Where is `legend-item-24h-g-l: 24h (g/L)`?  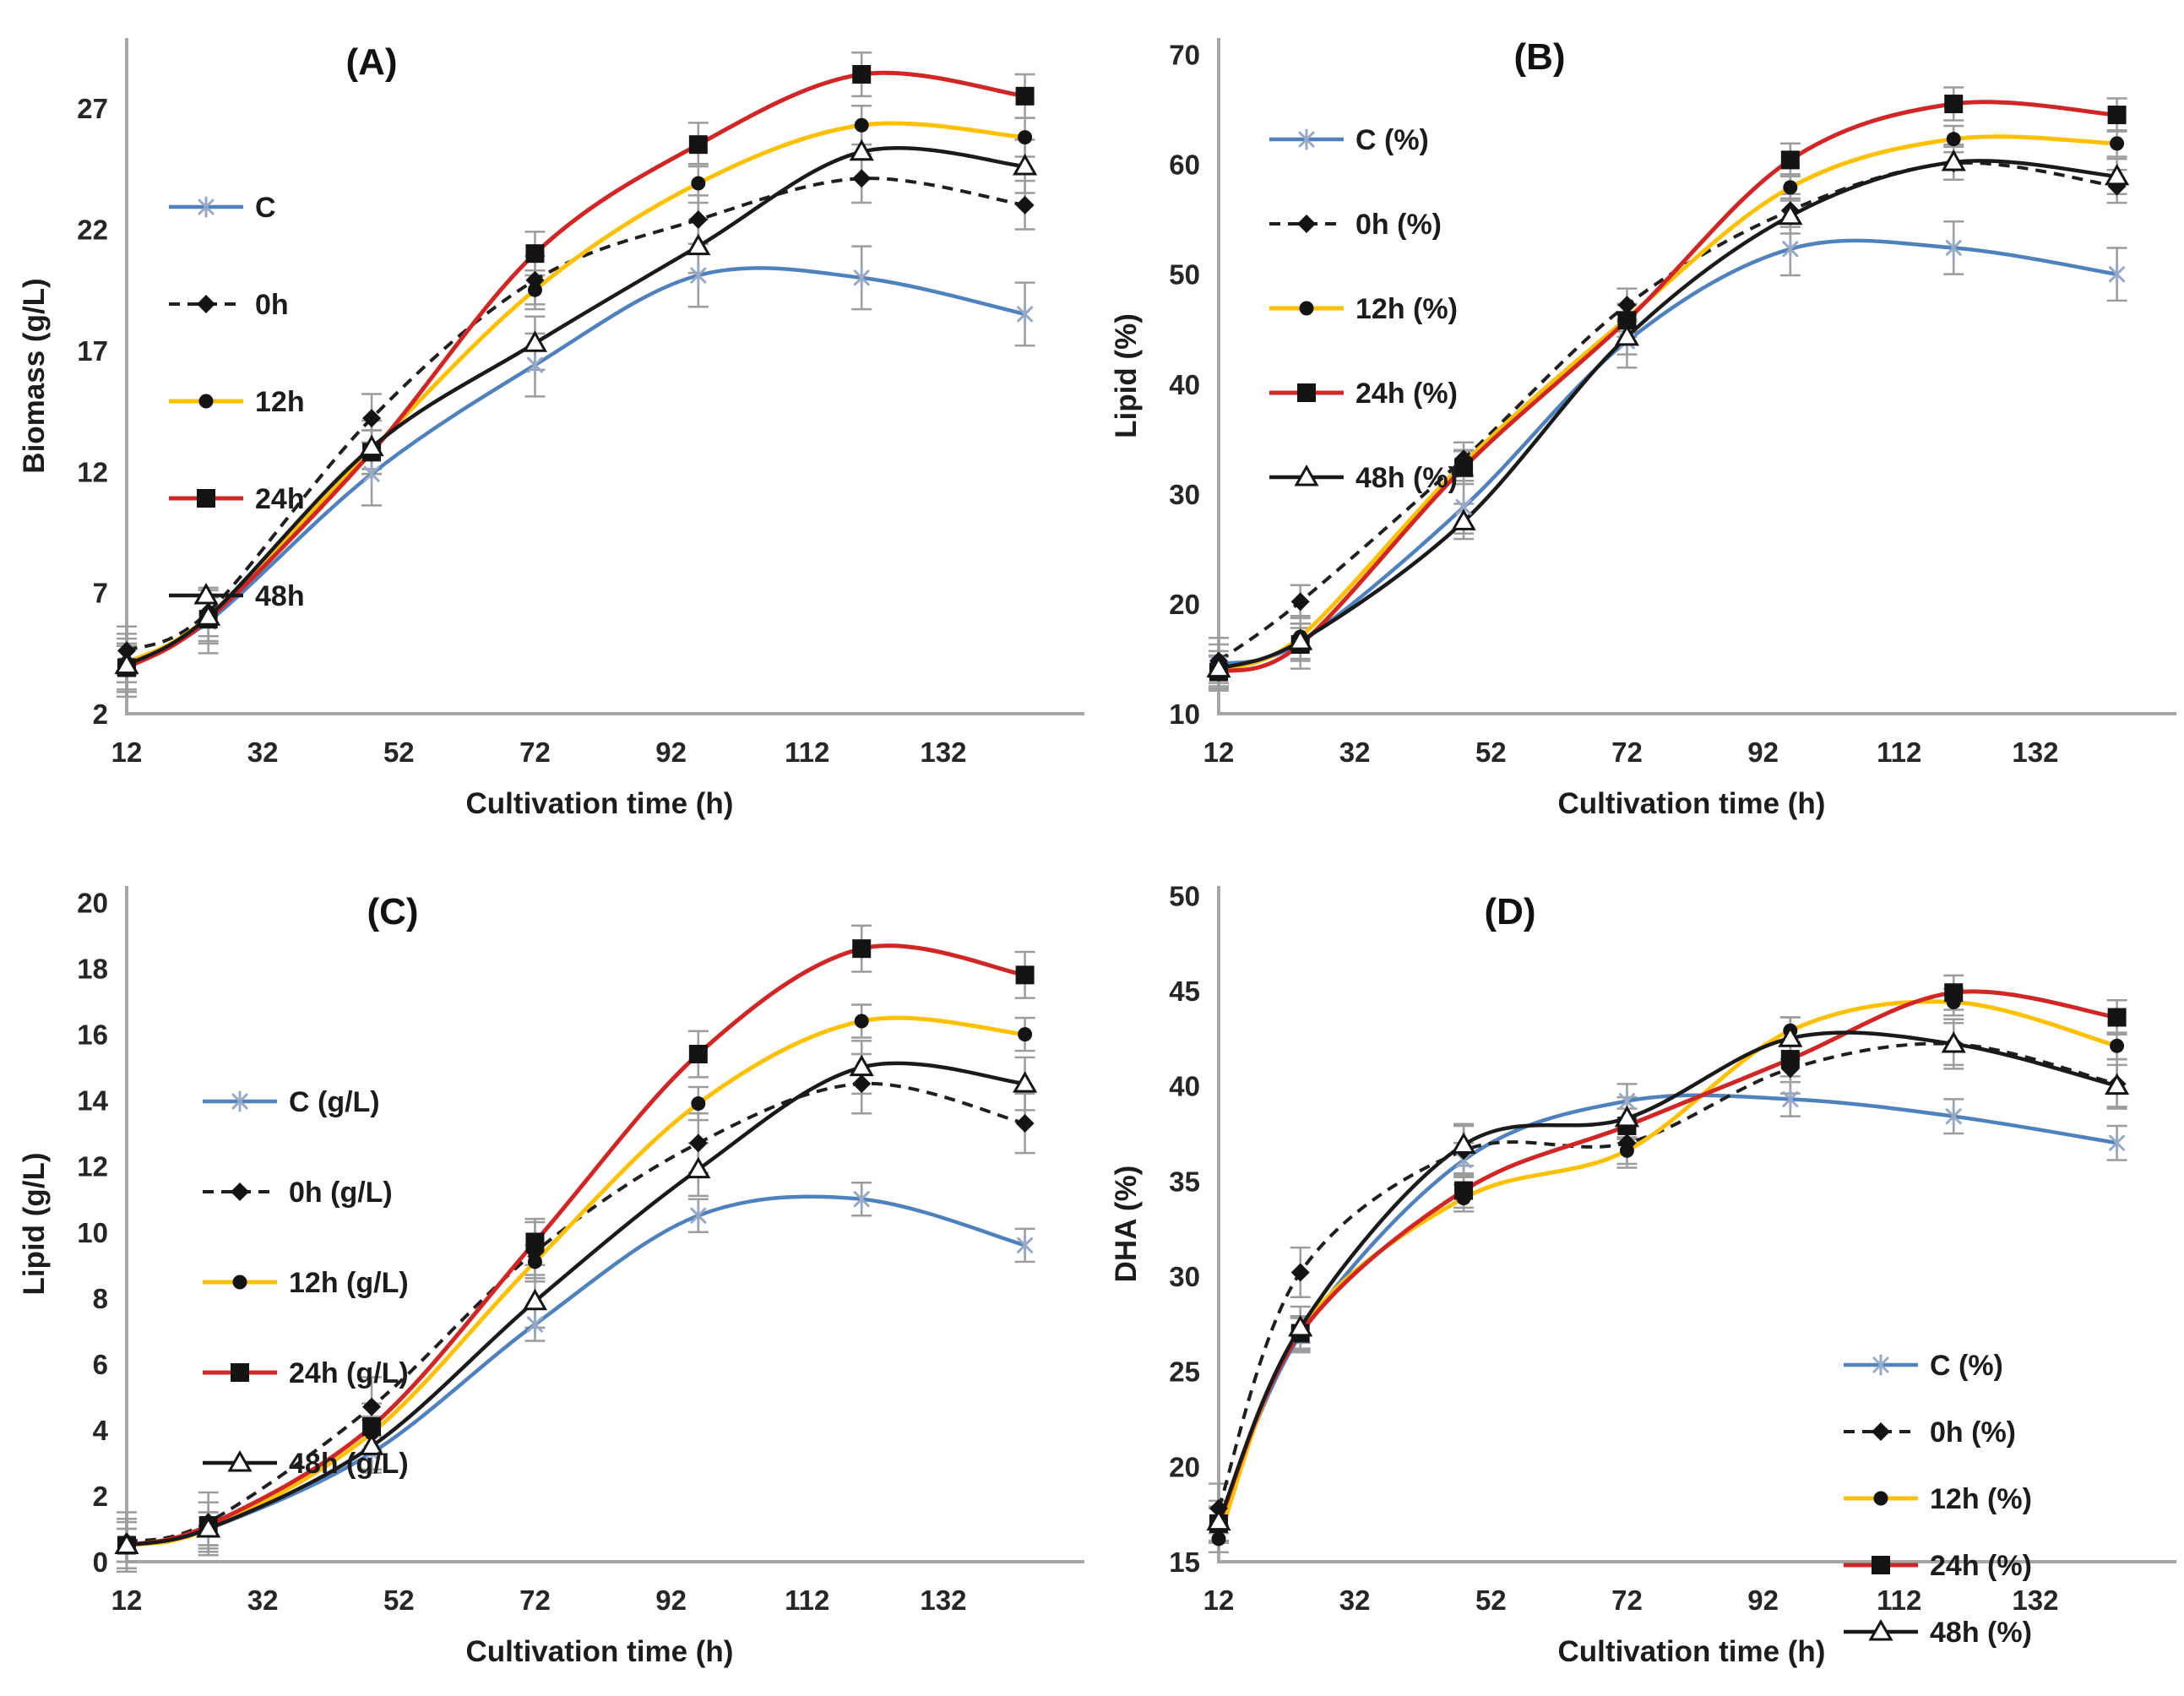
legend-item-24h-g-l: 24h (g/L) is located at coordinates (306, 1373).